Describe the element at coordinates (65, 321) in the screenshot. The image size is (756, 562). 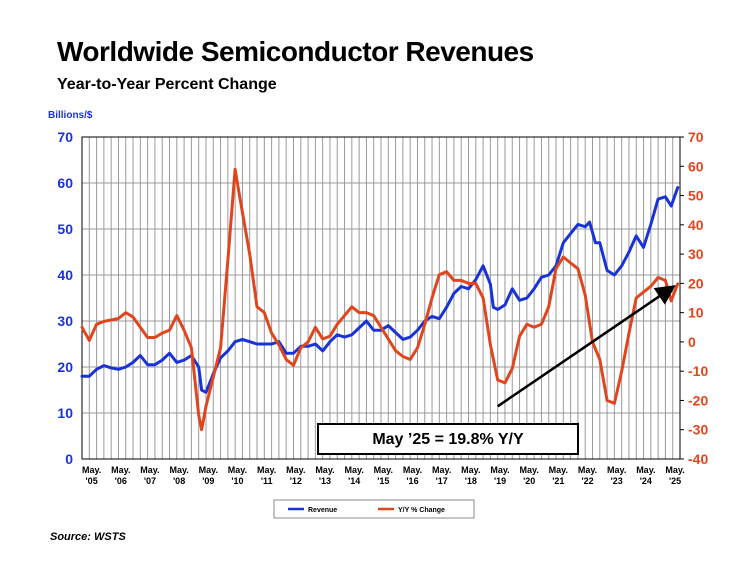
I see `left-tick-label: 30` at that location.